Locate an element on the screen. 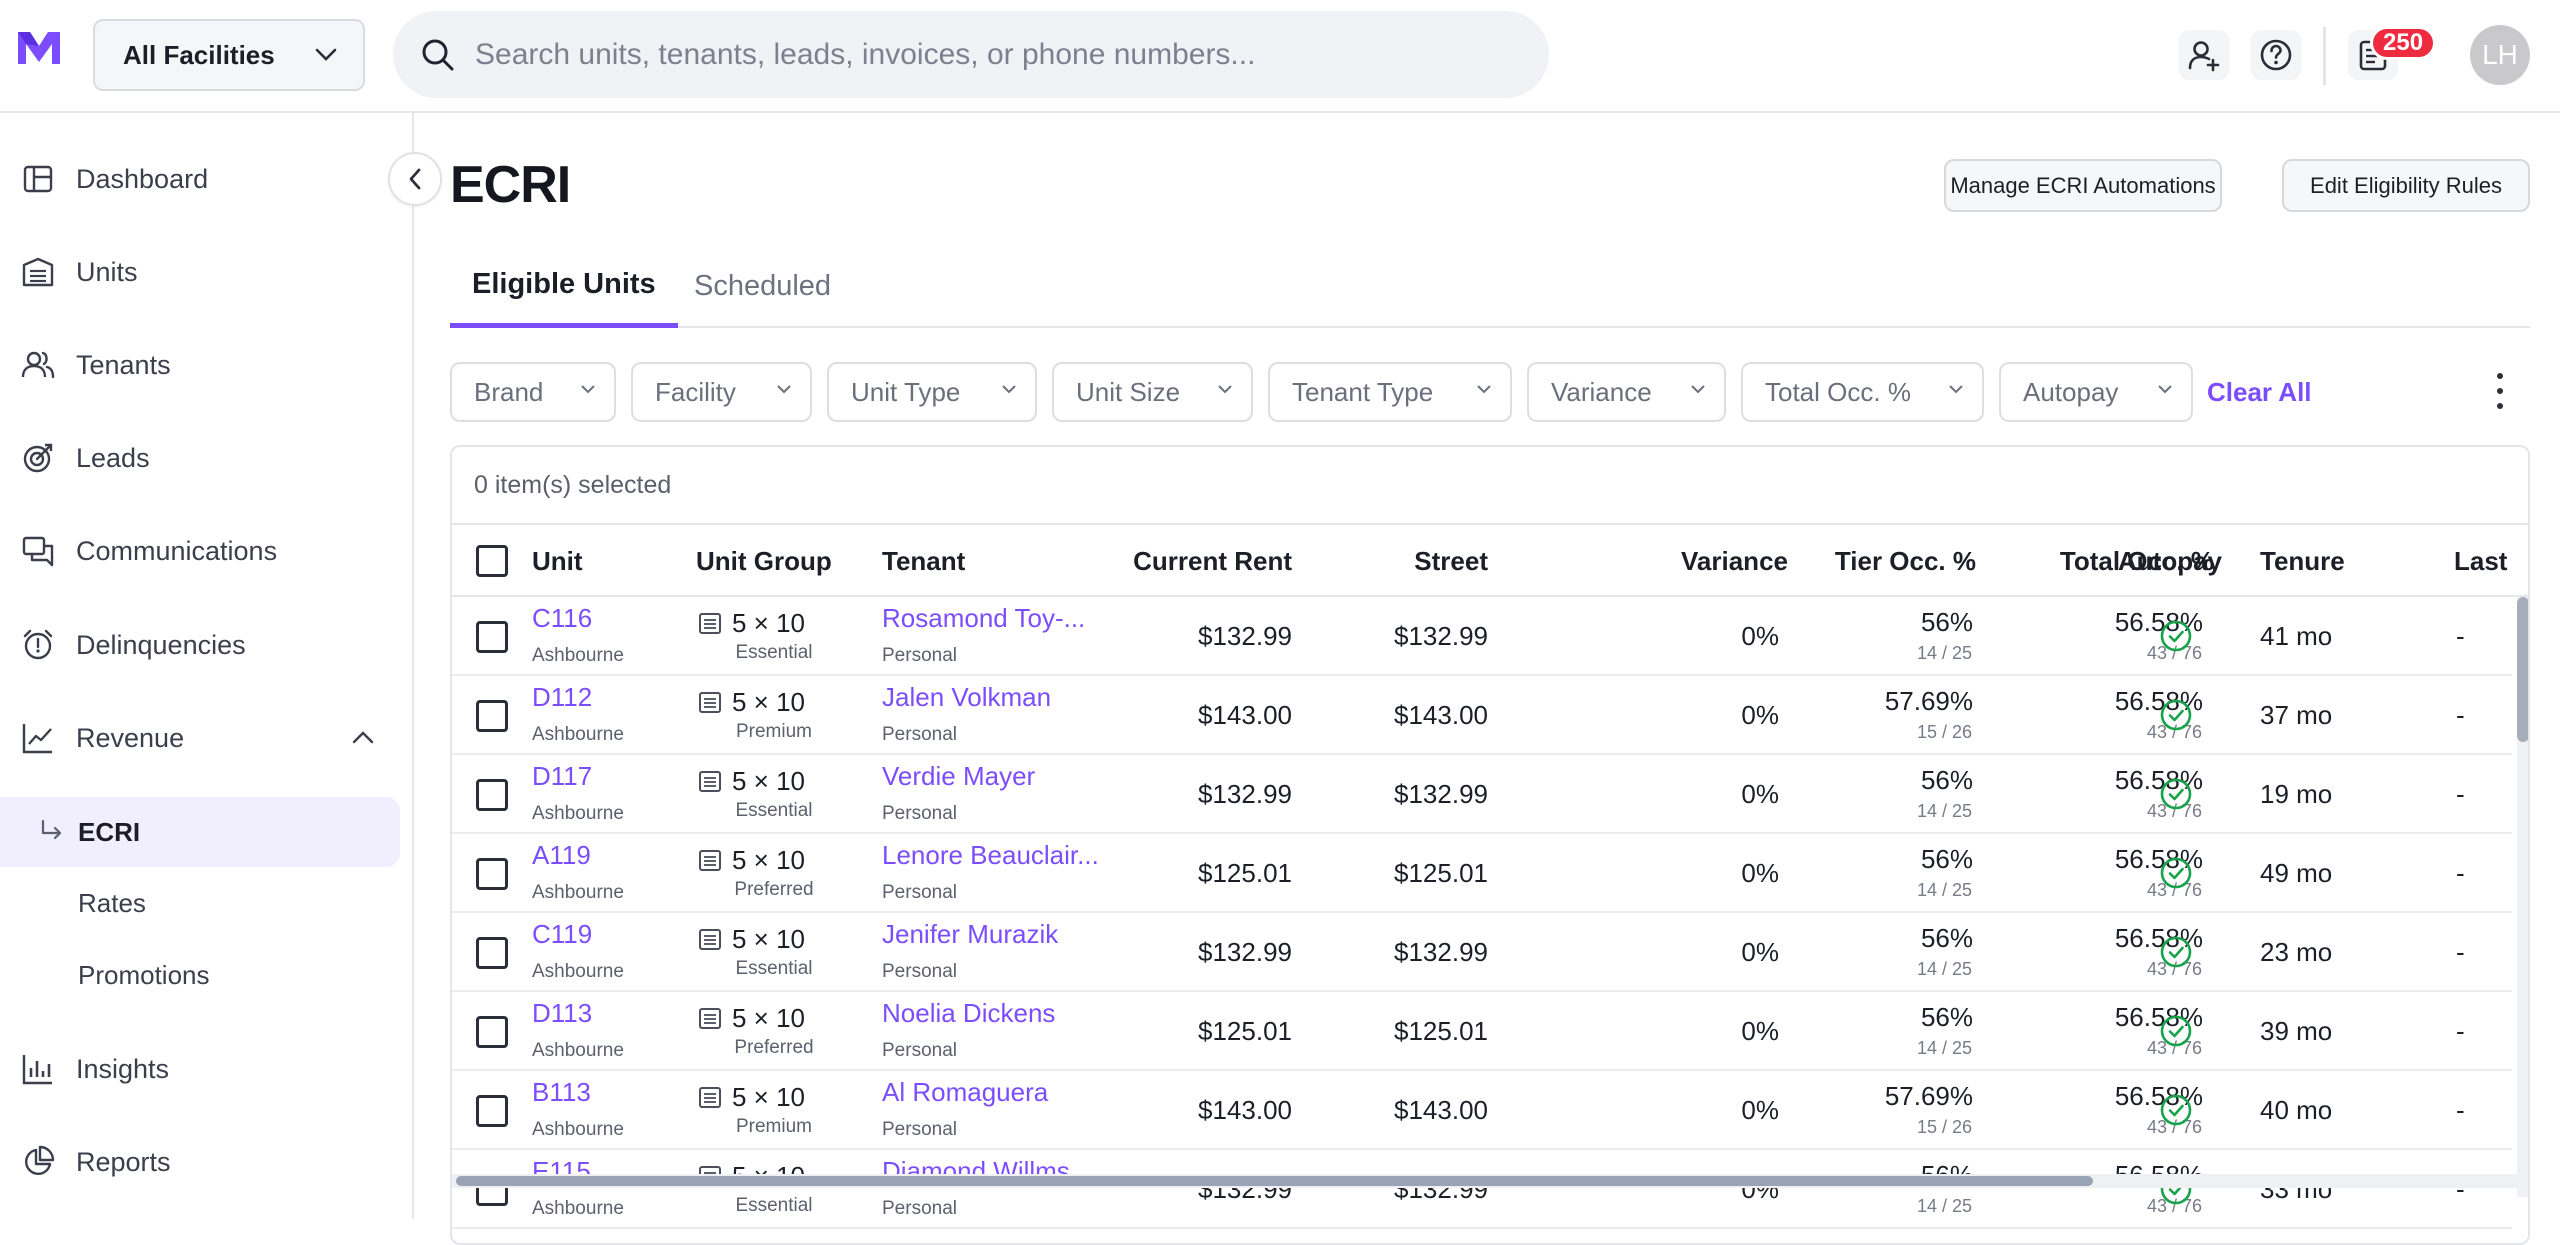  global-search is located at coordinates (971, 54).